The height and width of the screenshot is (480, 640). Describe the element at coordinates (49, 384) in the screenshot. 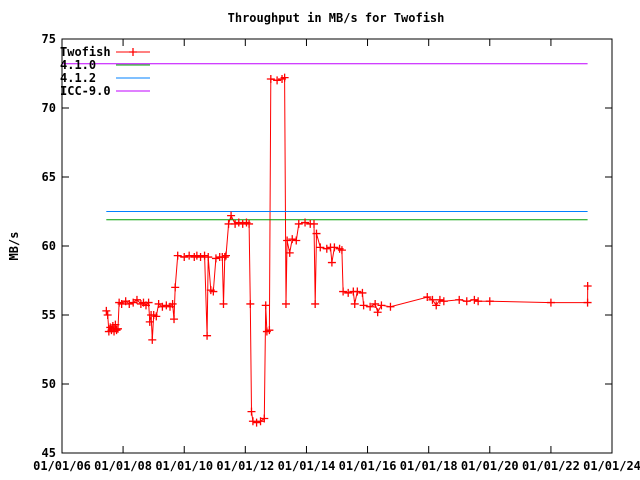

I see `y-tick-label: 50` at that location.